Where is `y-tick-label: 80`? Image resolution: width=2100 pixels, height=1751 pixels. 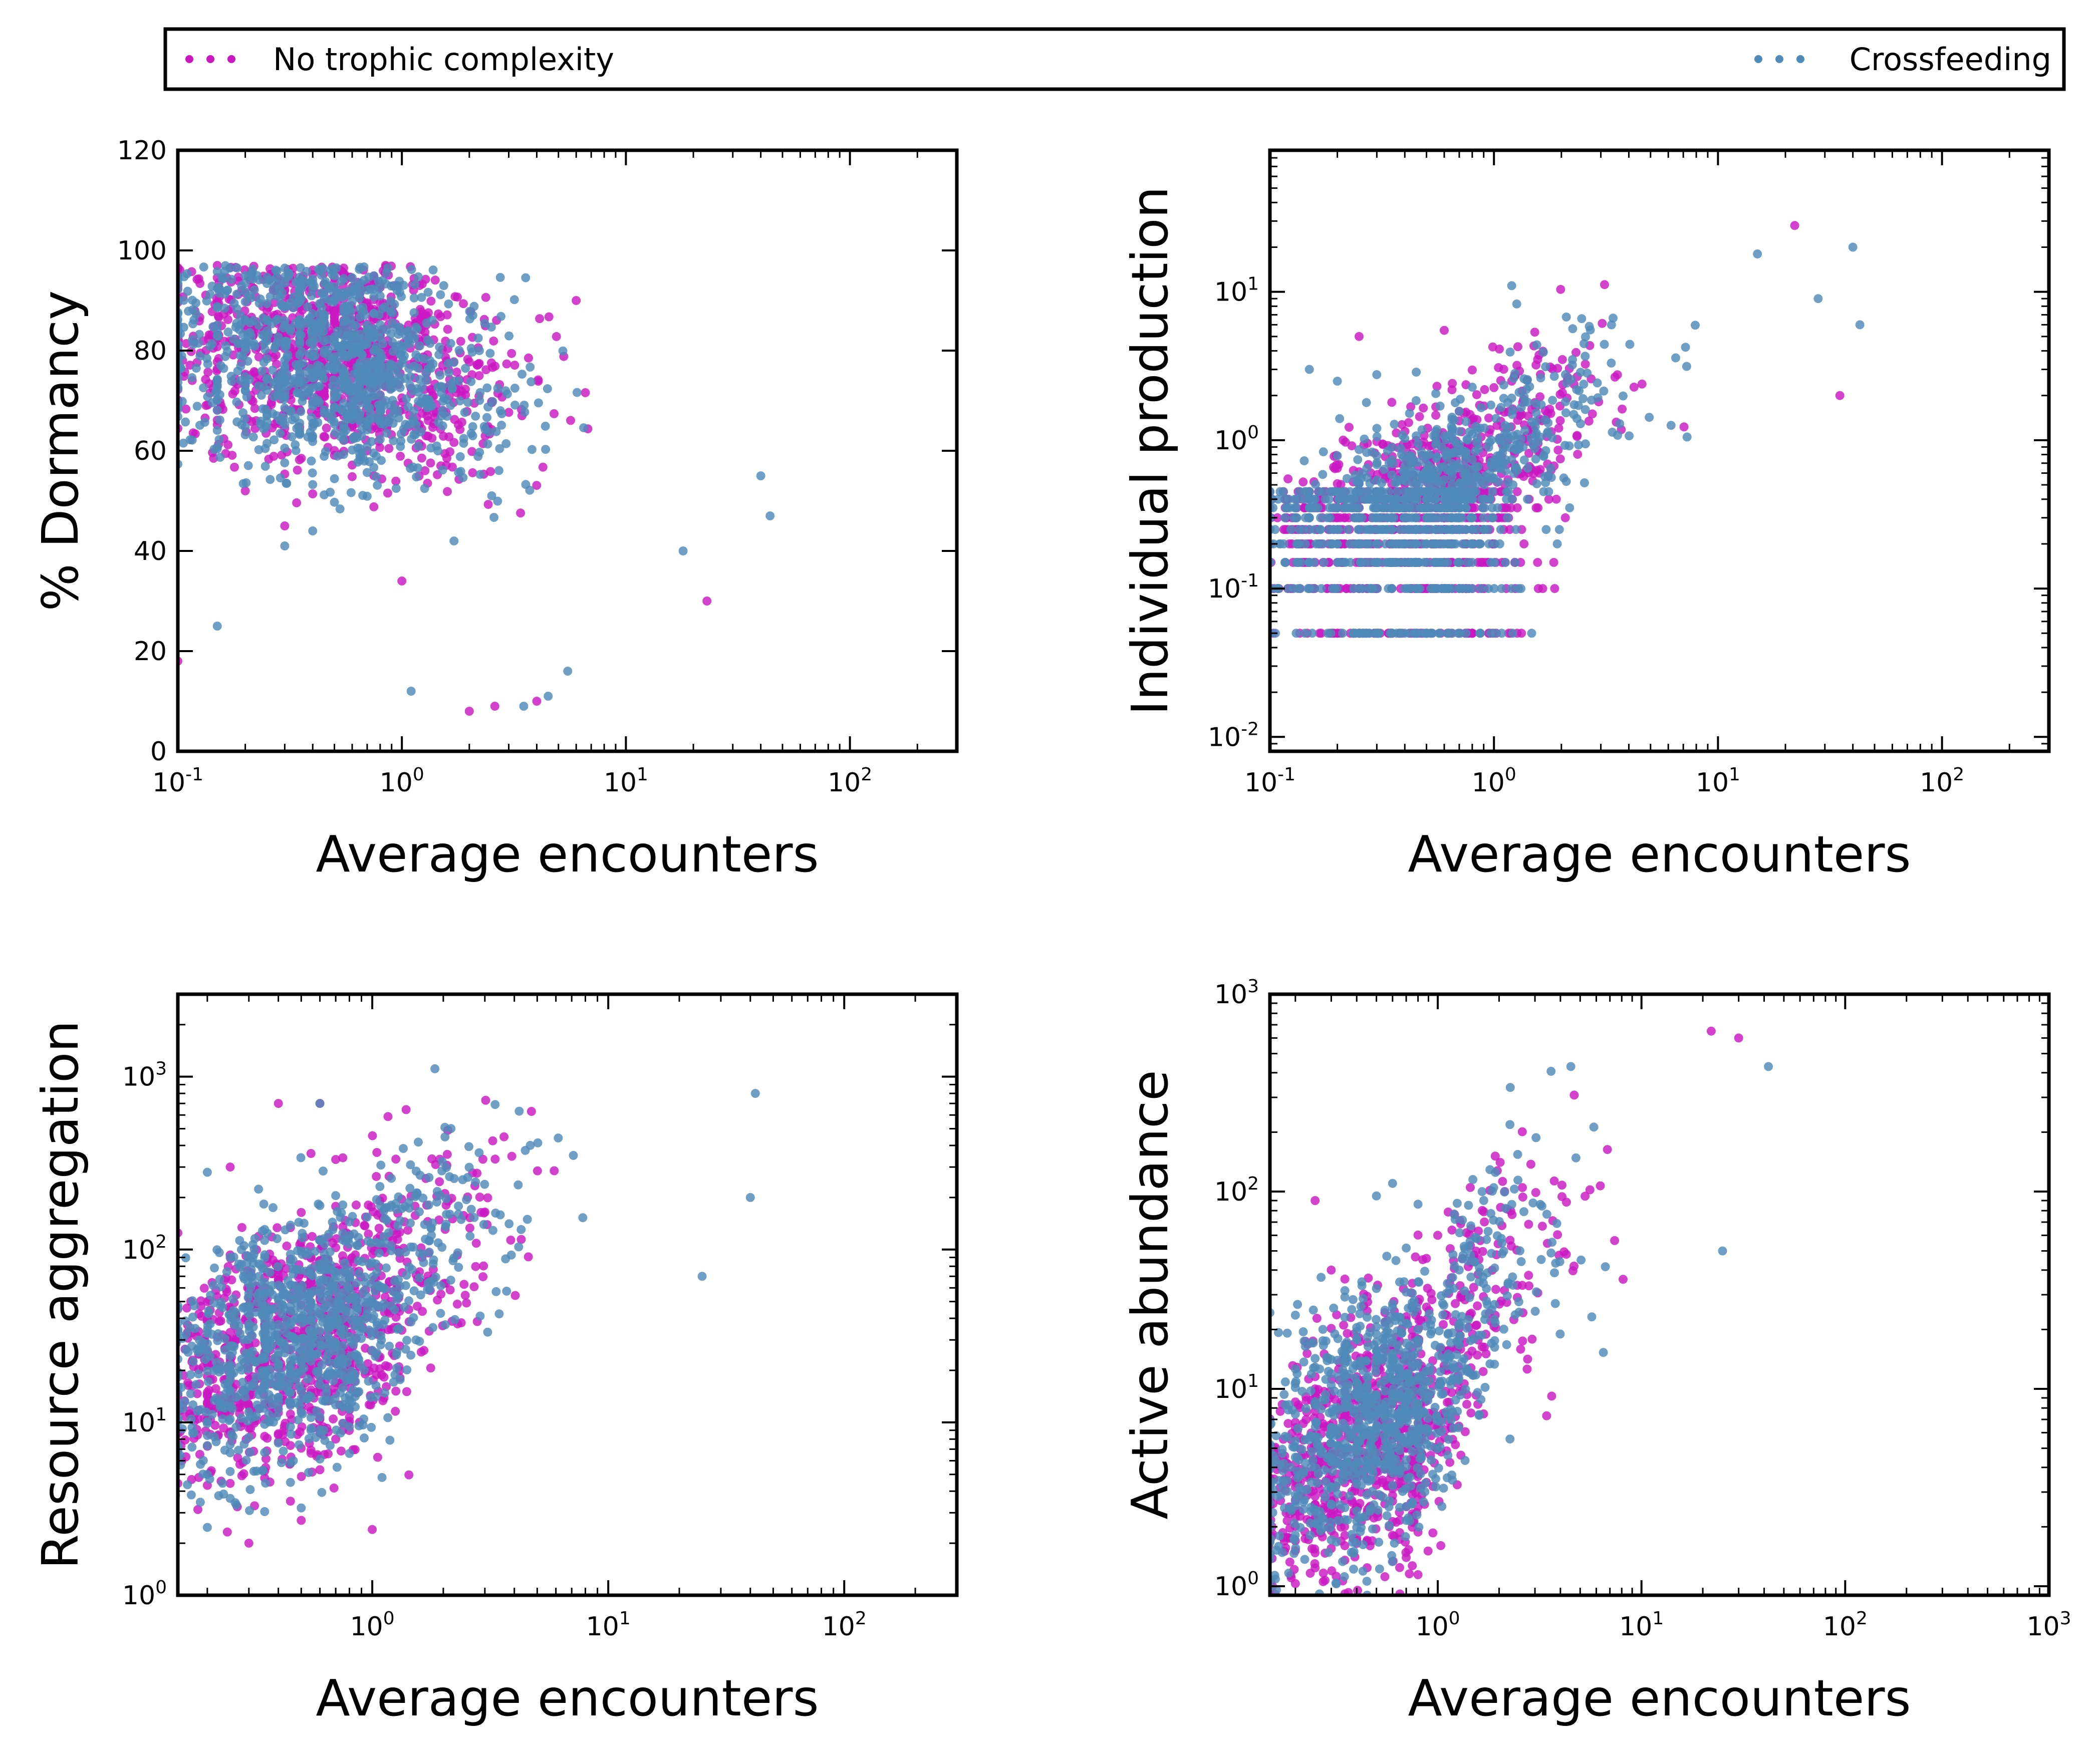 y-tick-label: 80 is located at coordinates (151, 351).